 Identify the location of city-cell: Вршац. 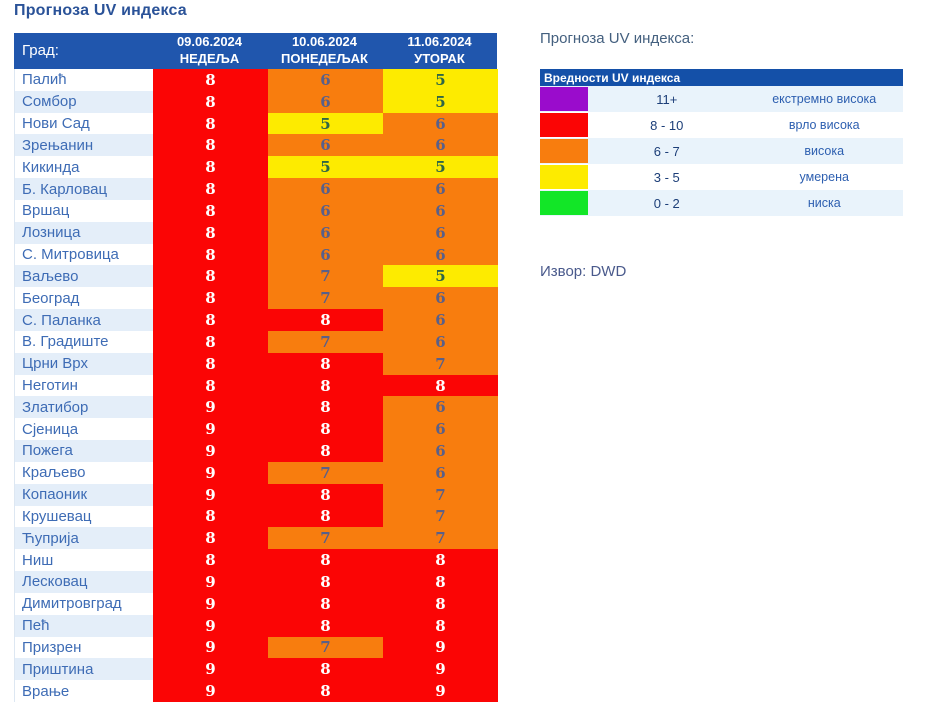
(84, 210).